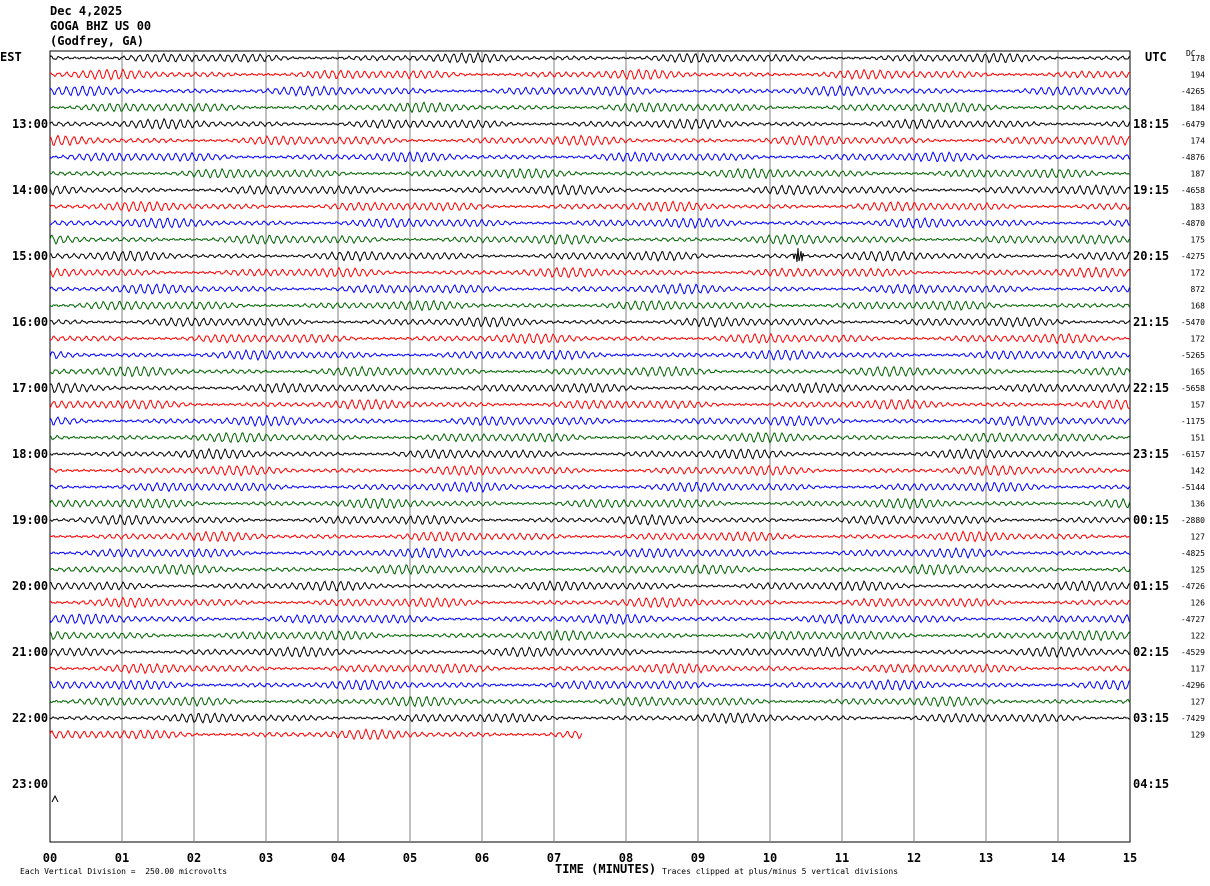 The width and height of the screenshot is (1210, 886). What do you see at coordinates (914, 858) in the screenshot?
I see `x-tick-label: 12` at bounding box center [914, 858].